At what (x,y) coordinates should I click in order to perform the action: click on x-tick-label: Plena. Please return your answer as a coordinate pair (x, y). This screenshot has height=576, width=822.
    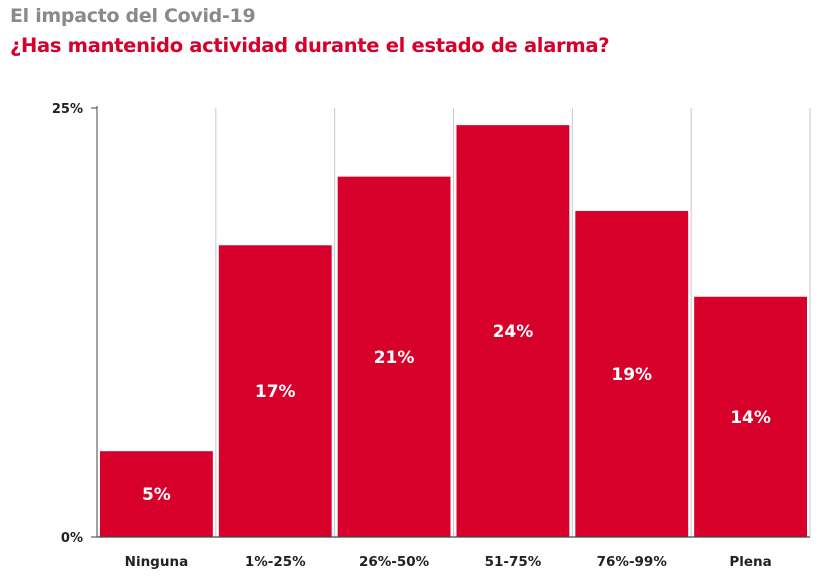
    Looking at the image, I should click on (750, 562).